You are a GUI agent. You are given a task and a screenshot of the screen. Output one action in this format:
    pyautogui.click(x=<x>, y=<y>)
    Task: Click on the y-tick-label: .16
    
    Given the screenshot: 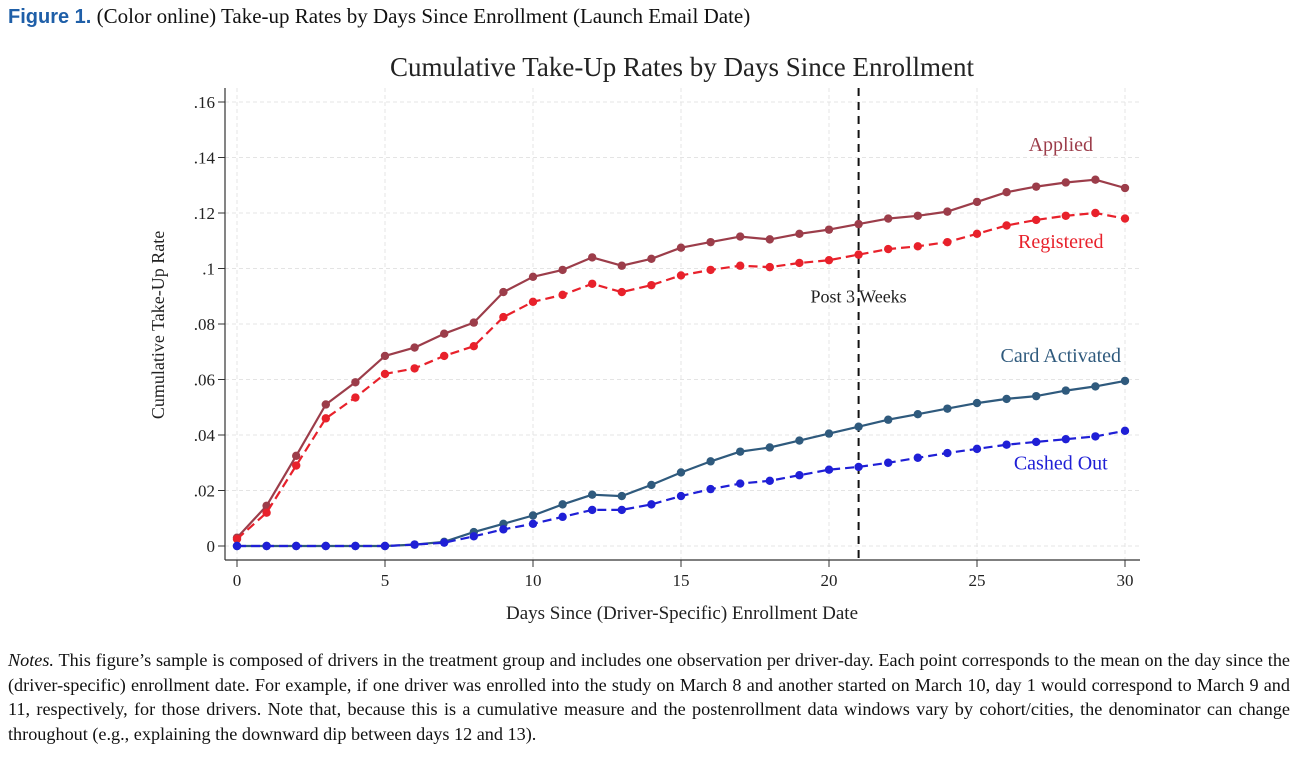 What is the action you would take?
    pyautogui.click(x=204, y=102)
    